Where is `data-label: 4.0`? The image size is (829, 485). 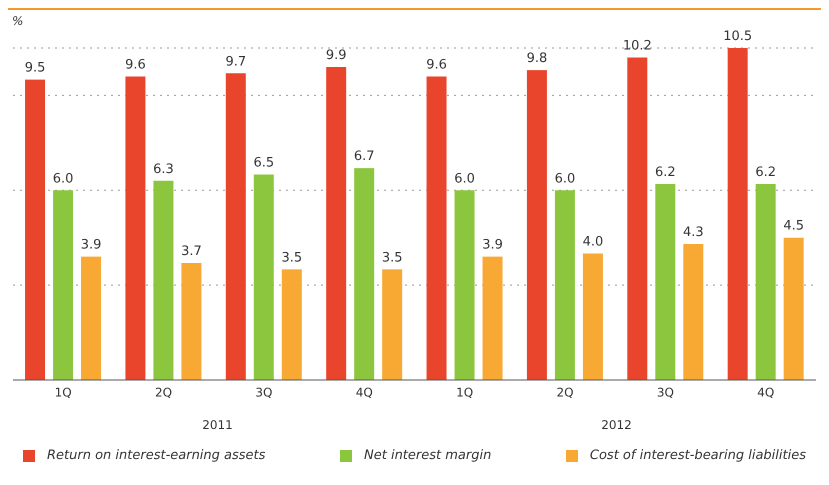
data-label: 4.0 is located at coordinates (593, 242).